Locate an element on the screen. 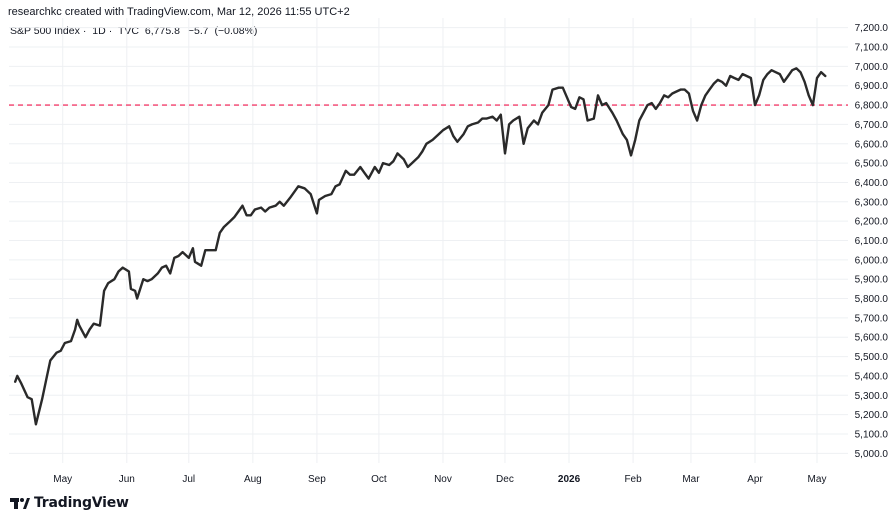 The image size is (895, 517). tradingview-brand: TradingView is located at coordinates (69, 503).